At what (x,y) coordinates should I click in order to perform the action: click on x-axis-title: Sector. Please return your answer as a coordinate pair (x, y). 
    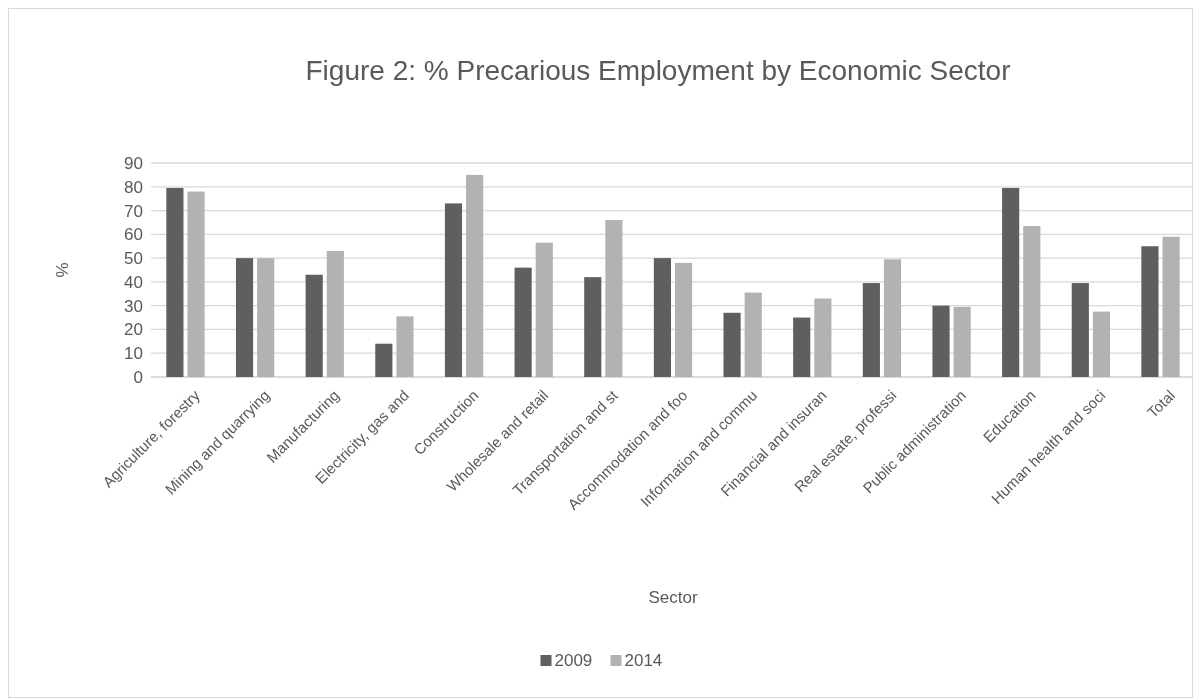
    Looking at the image, I should click on (673, 597).